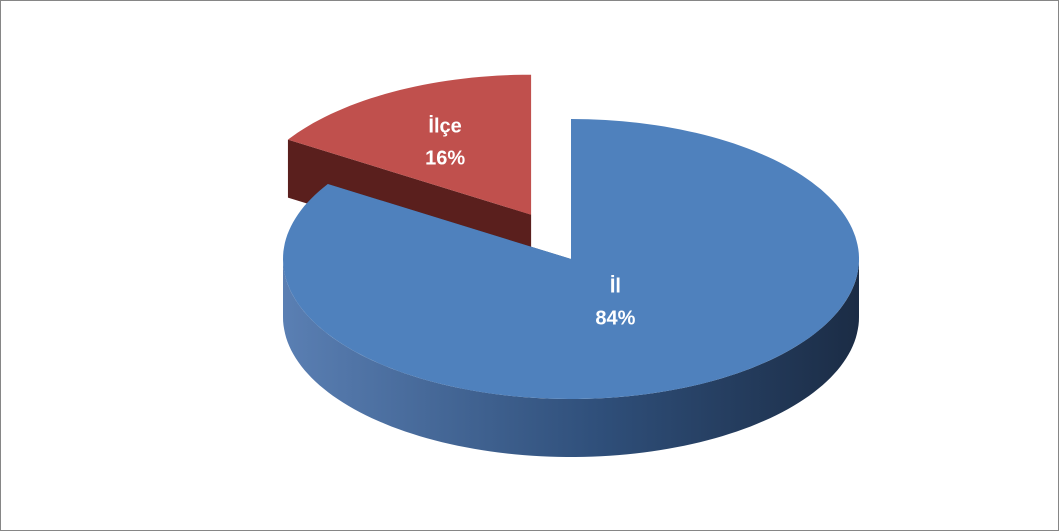 This screenshot has width=1059, height=532. Describe the element at coordinates (615, 285) in the screenshot. I see `data-label-category: İl` at that location.